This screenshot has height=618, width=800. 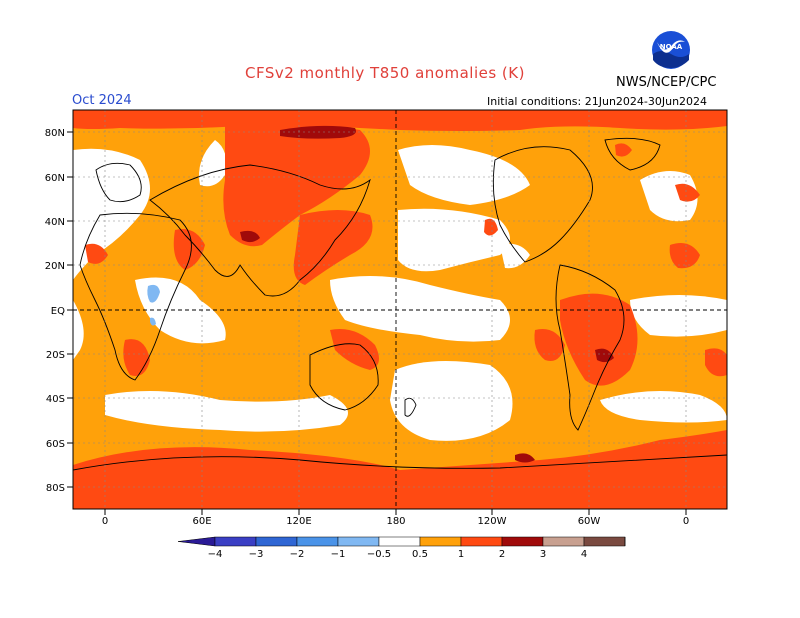 I want to click on color-bar-label: 3, so click(x=543, y=554).